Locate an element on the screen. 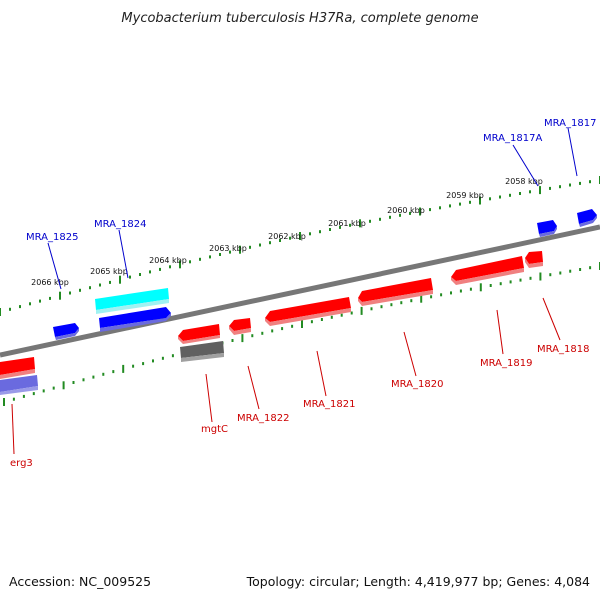  gene-label-mra-1817: MRA_1817 is located at coordinates (570, 123).